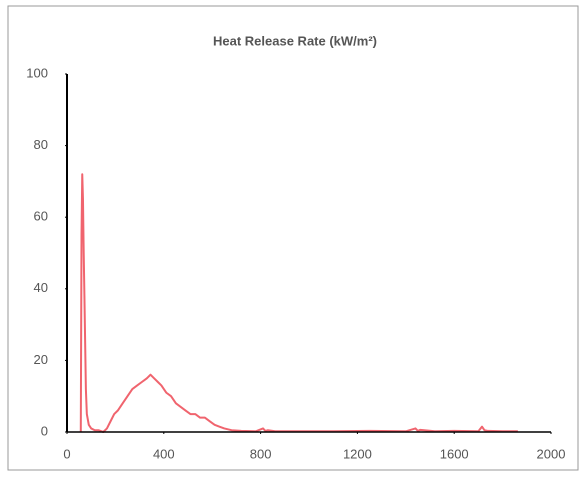  I want to click on x-tick-label: 0, so click(66, 453).